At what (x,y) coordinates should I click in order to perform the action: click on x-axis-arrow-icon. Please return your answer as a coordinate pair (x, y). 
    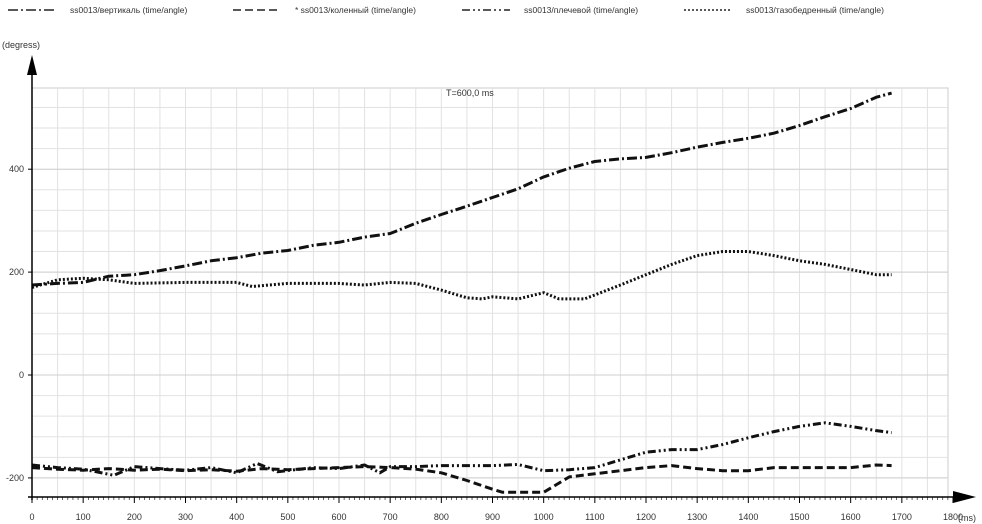
    Looking at the image, I should click on (964, 497).